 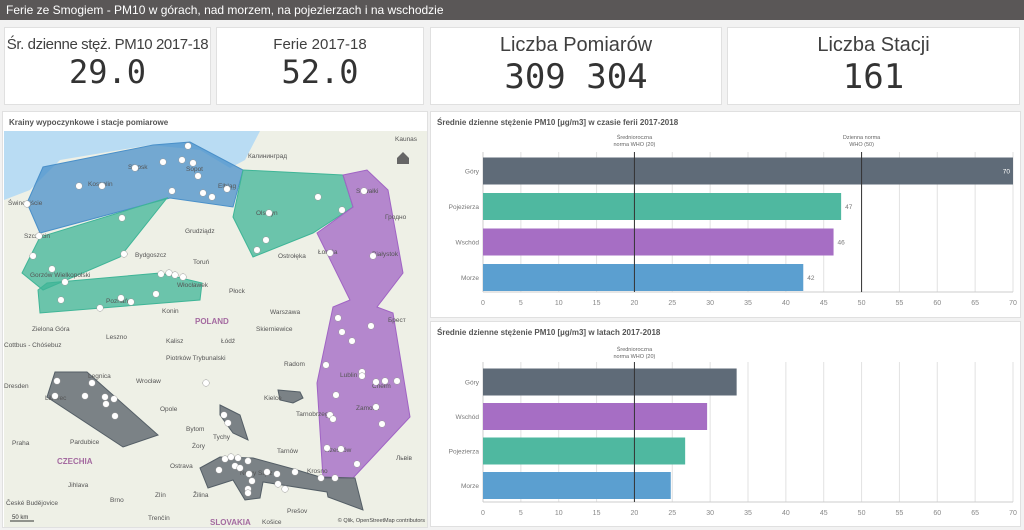 What do you see at coordinates (320, 66) in the screenshot?
I see `kpi-ferie: Ferie 2017-18 52.0` at bounding box center [320, 66].